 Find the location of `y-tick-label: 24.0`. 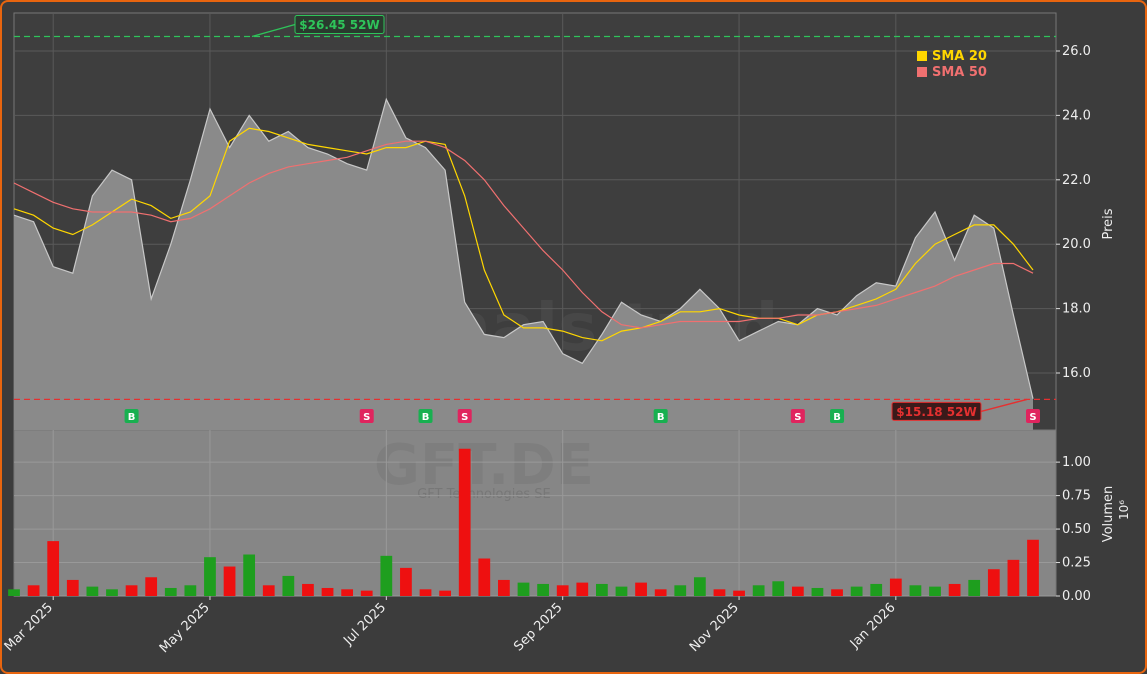

y-tick-label: 24.0 is located at coordinates (1076, 115).